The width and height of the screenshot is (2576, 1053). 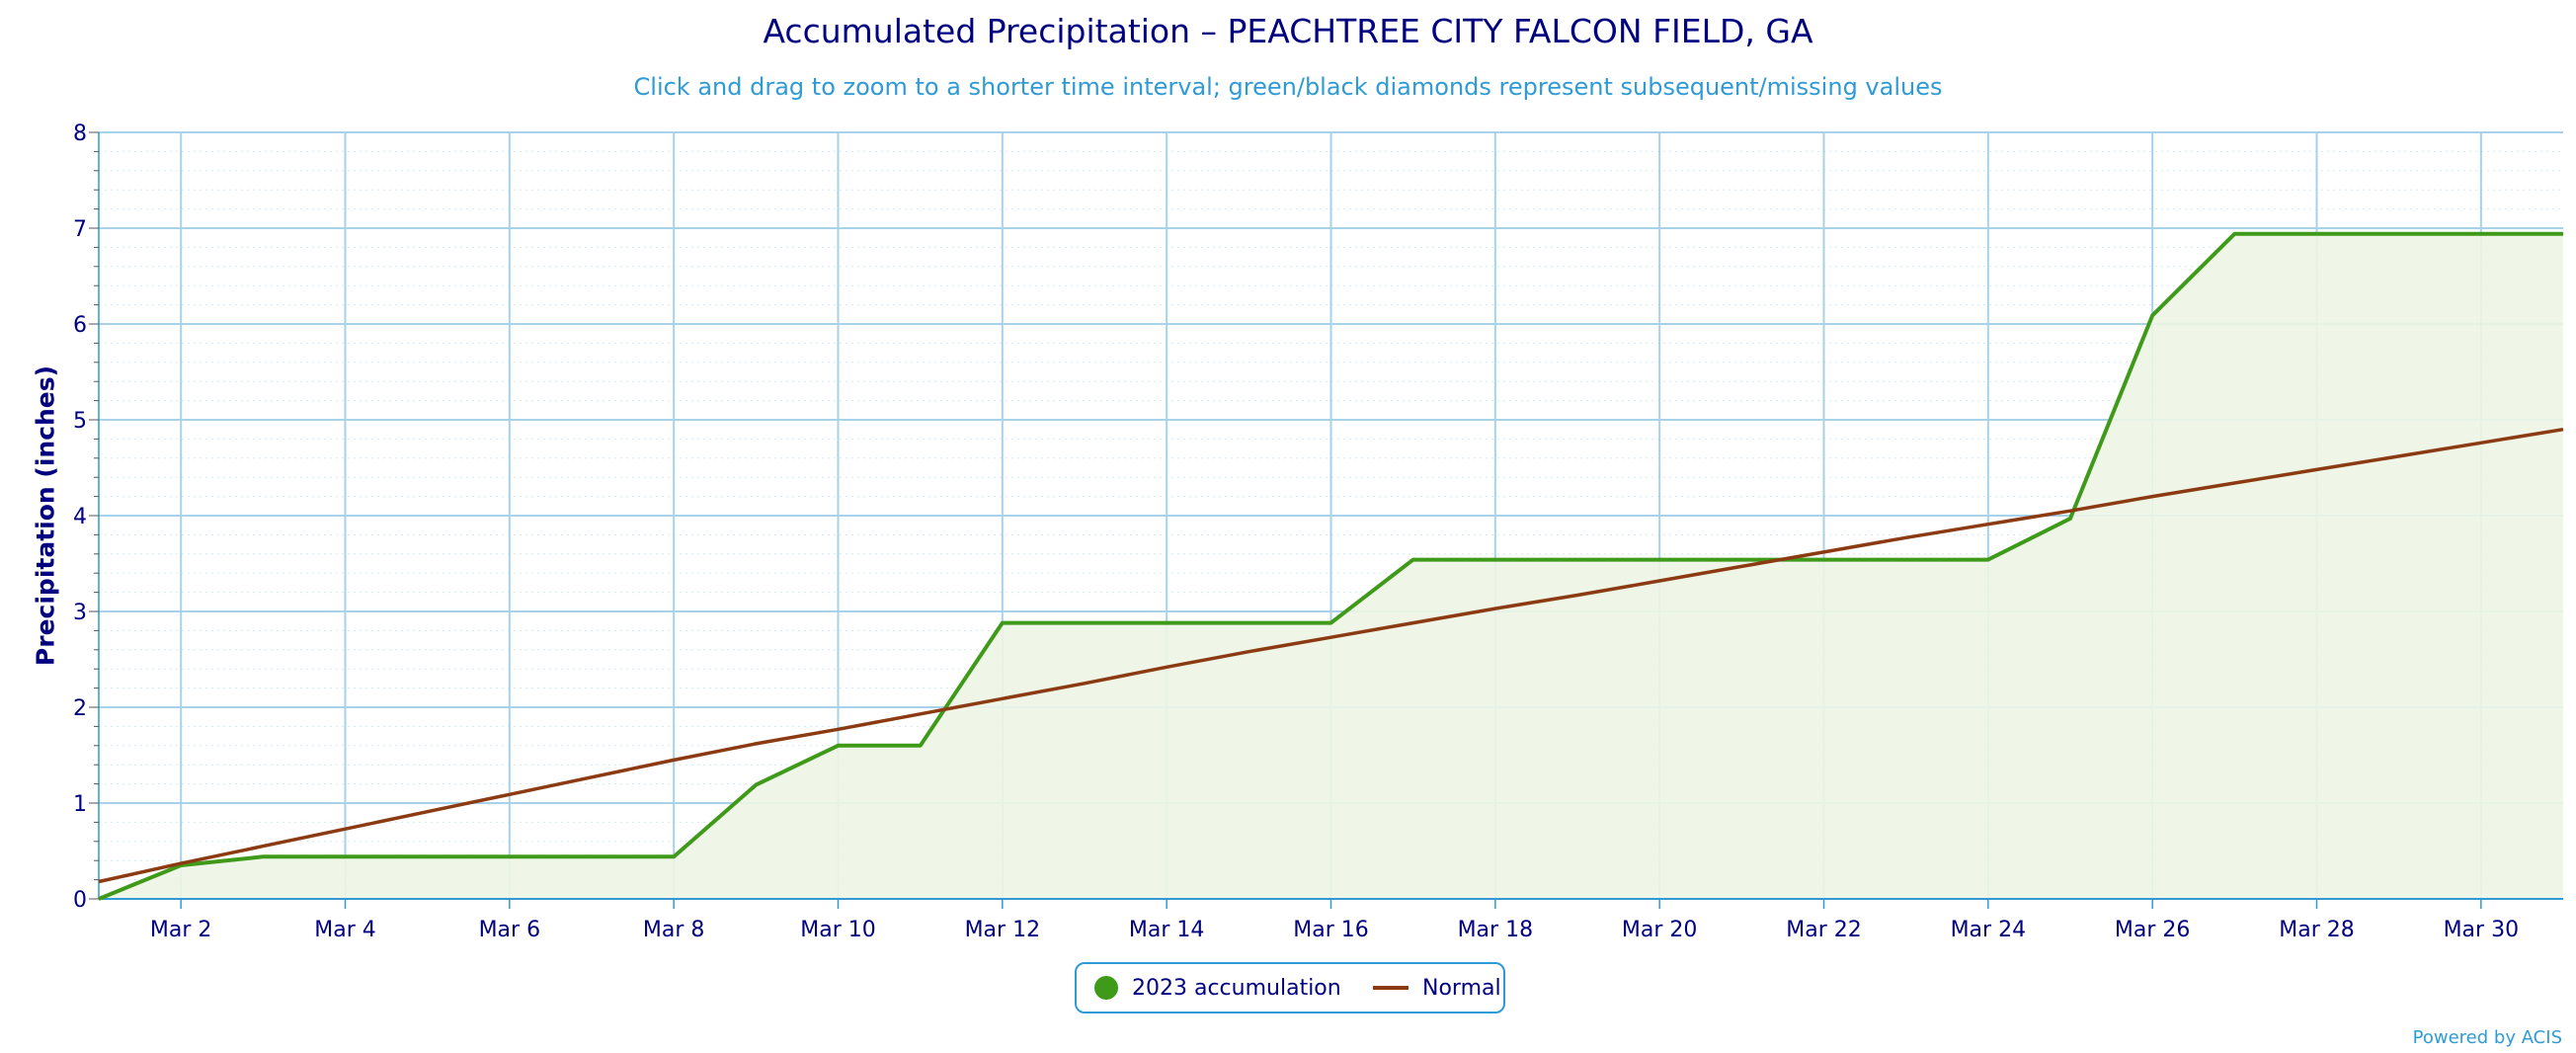 I want to click on y-tick-label: 8, so click(x=80, y=134).